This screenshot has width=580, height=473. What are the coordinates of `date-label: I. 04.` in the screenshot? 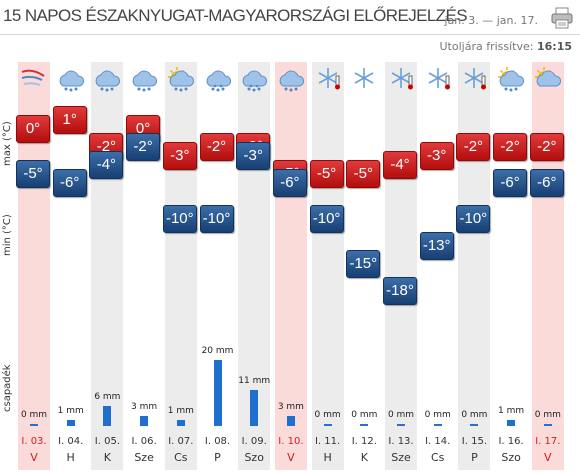 It's located at (71, 441).